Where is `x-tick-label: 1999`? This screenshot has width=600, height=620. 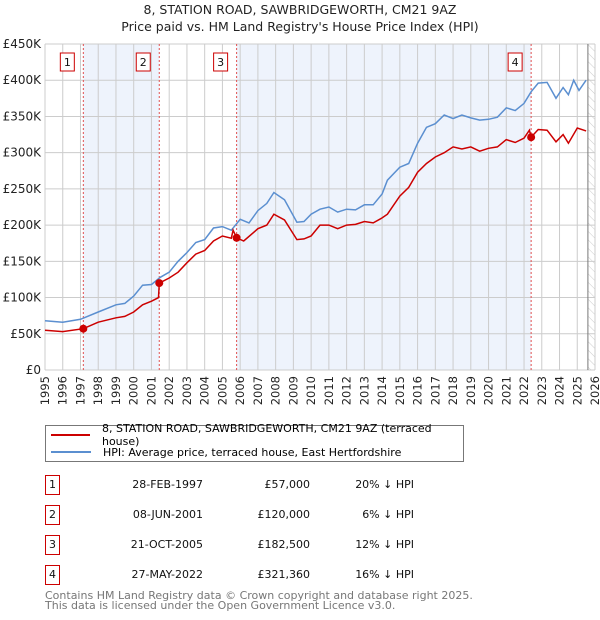
x-tick-label: 1999 is located at coordinates (116, 390).